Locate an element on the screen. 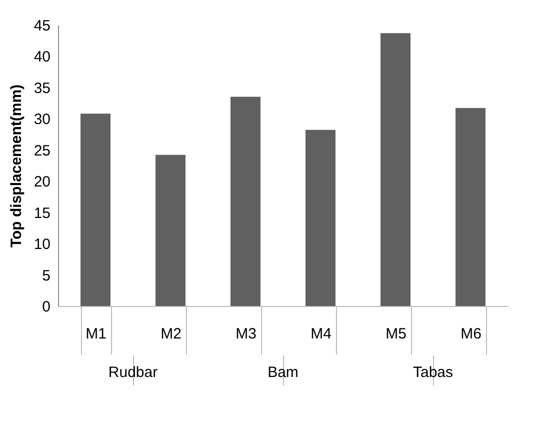  y-tick-label: 20 is located at coordinates (42, 182).